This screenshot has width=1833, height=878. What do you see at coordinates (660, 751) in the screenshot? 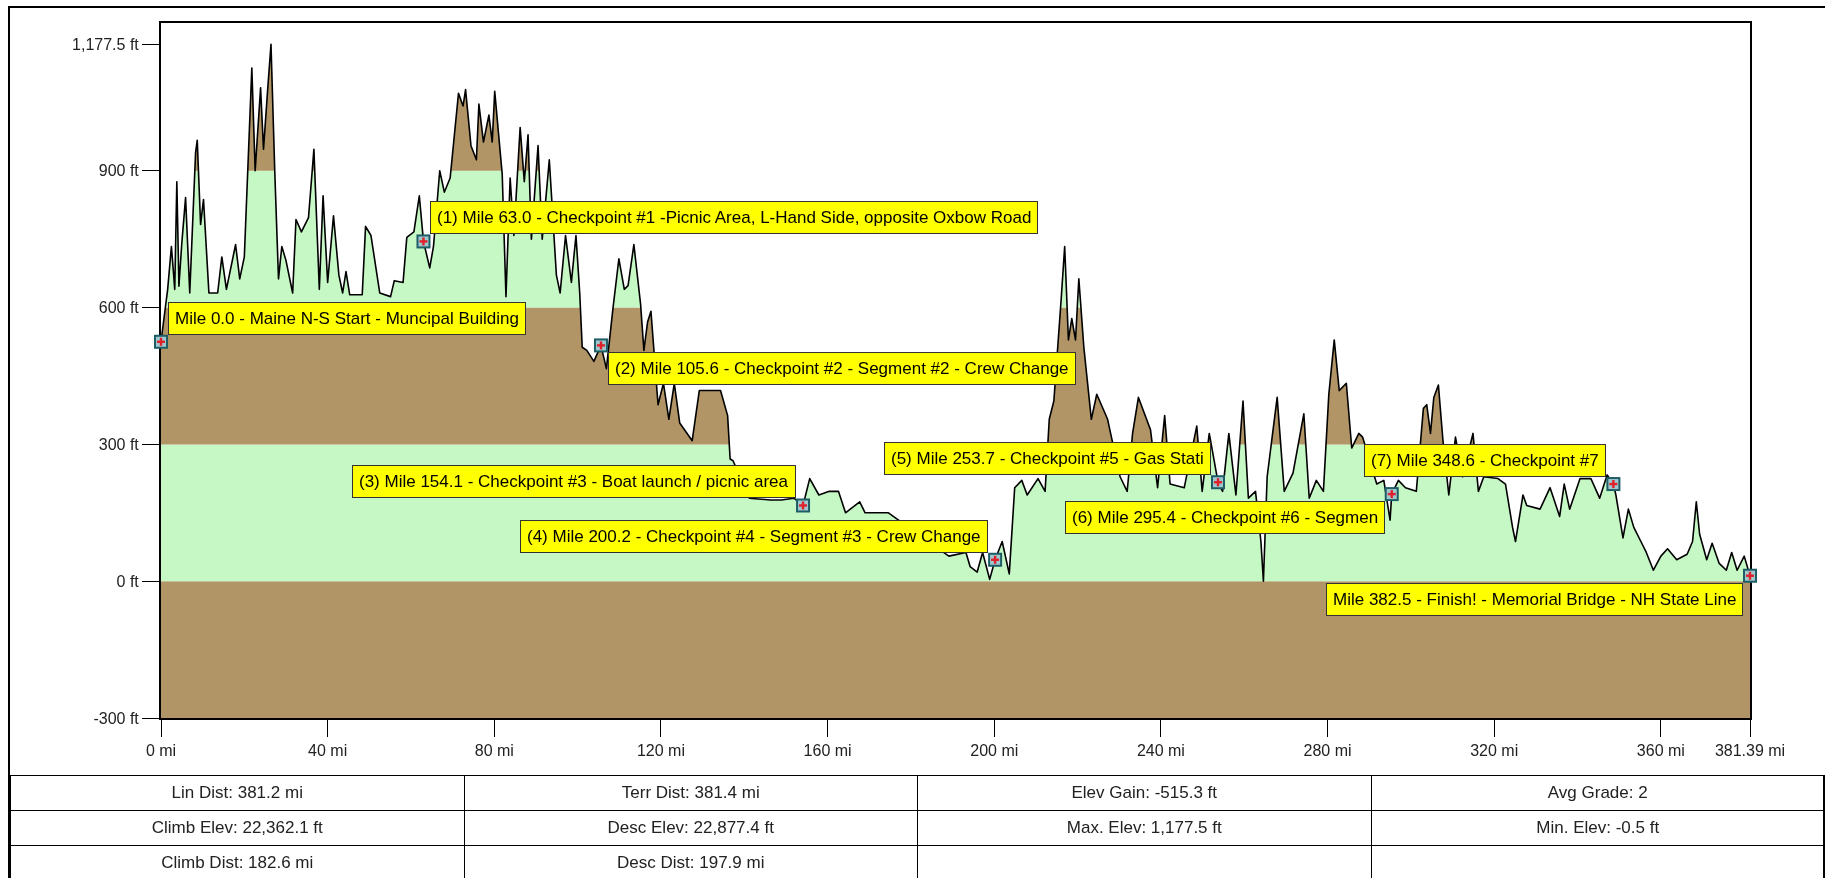
I see `x-tick-label: 120 mi` at bounding box center [660, 751].